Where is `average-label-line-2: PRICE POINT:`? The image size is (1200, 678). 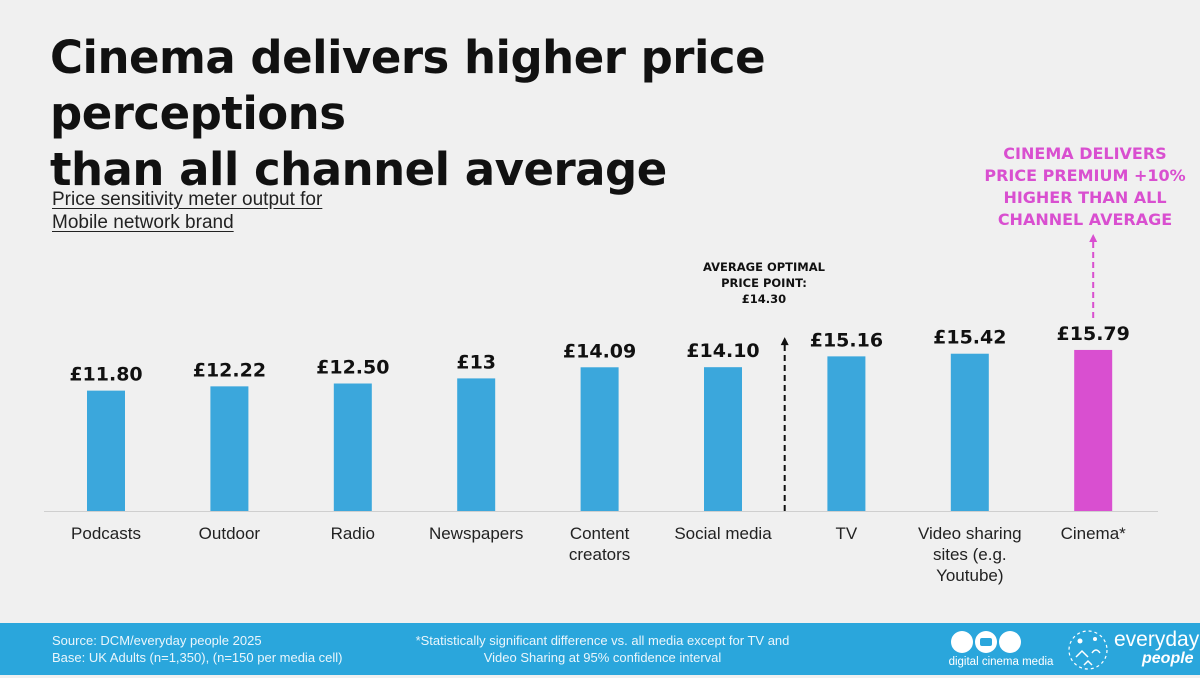 average-label-line-2: PRICE POINT: is located at coordinates (764, 283).